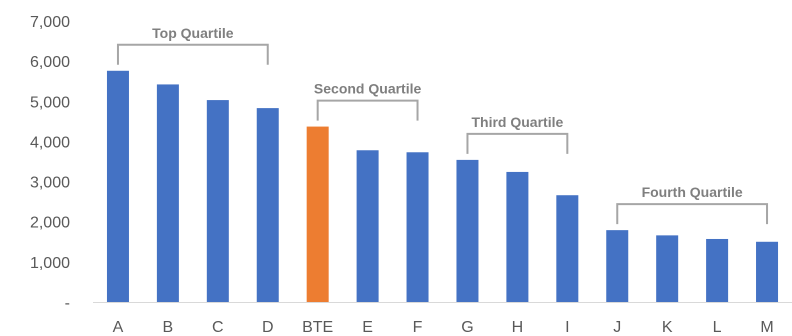 This screenshot has height=336, width=792. Describe the element at coordinates (193, 33) in the screenshot. I see `quartile-label: Top Quartile` at that location.